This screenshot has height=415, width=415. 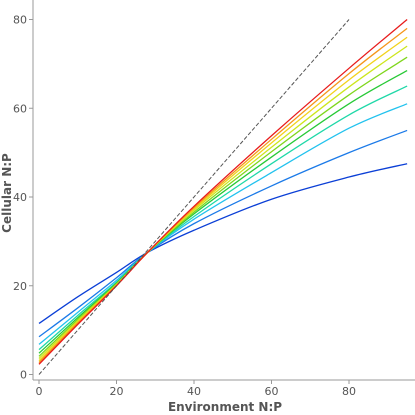 What do you see at coordinates (20, 20) in the screenshot?
I see `y-tick-label: 80` at bounding box center [20, 20].